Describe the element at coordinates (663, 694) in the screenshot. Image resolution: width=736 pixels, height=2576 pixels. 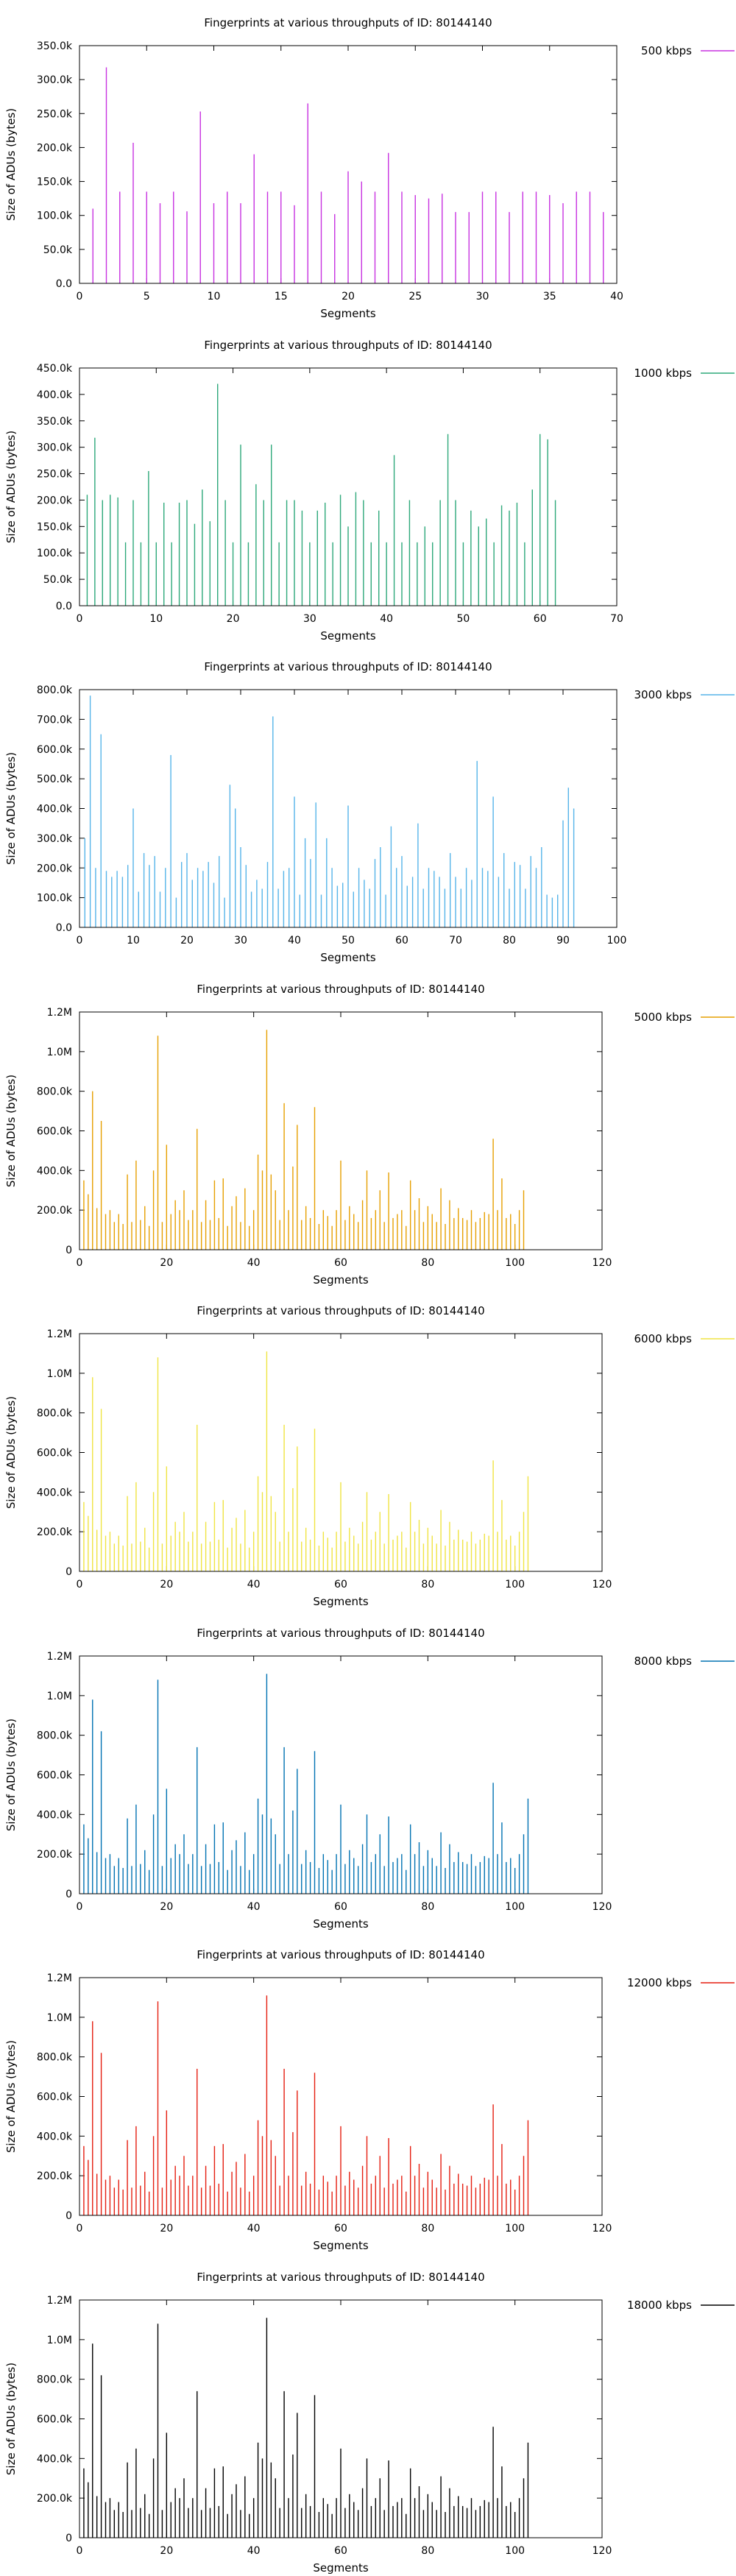
I see `legend-label: 3000 kbps` at that location.